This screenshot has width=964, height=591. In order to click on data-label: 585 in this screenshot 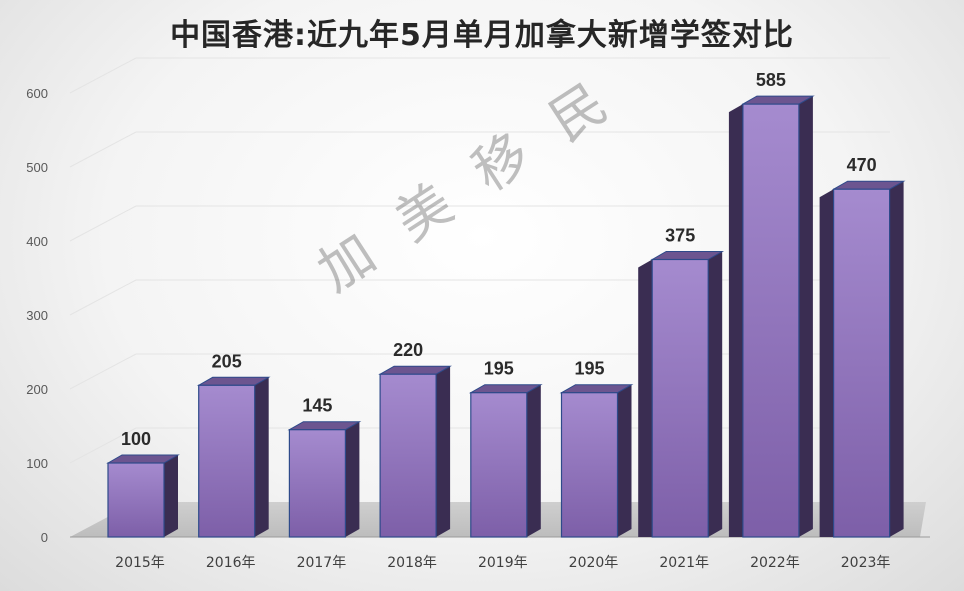, I will do `click(771, 80)`.